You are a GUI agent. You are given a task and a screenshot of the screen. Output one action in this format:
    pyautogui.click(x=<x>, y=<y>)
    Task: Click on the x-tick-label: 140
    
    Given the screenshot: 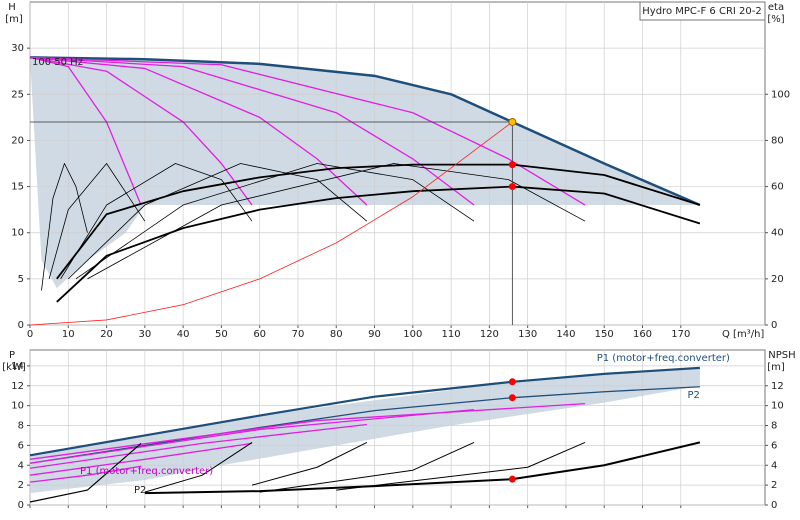 What is the action you would take?
    pyautogui.click(x=565, y=334)
    